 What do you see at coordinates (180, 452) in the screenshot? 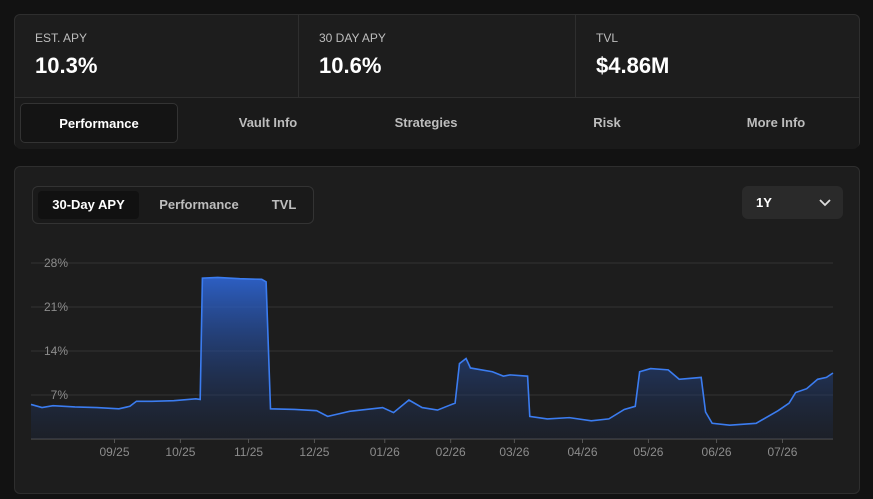
I see `x-tick-label: 10/25` at bounding box center [180, 452].